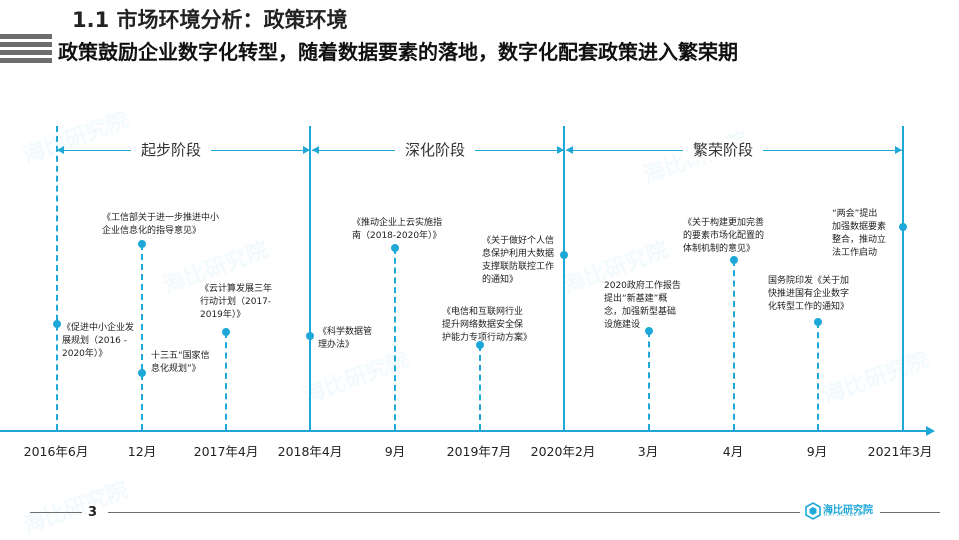  I want to click on event-text: 国务院印发《关于加 快推进国有企业数字 化转型工作的通知》, so click(809, 294).